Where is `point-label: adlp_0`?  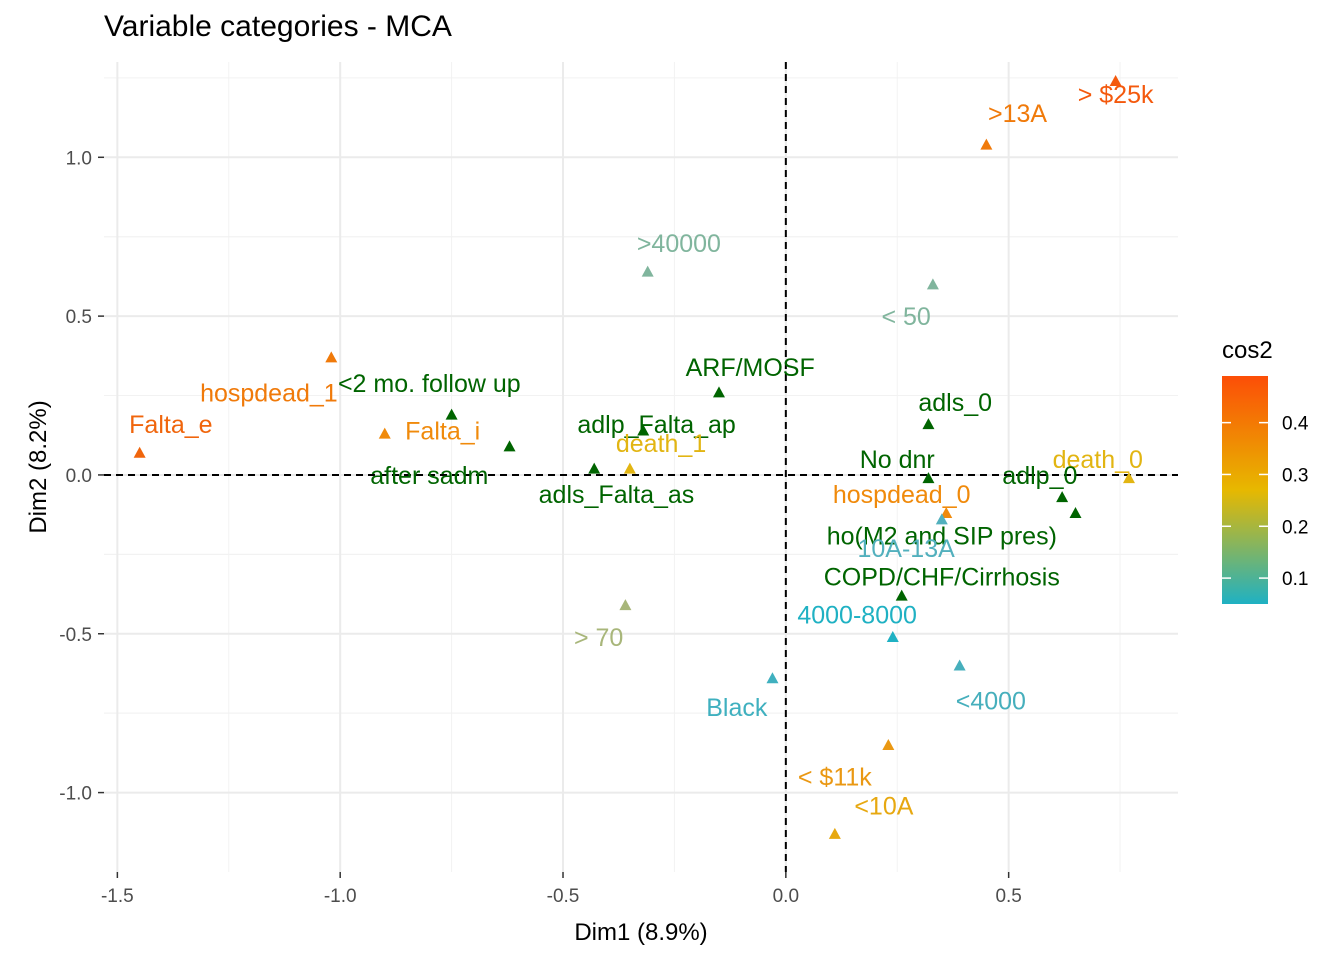 point-label: adlp_0 is located at coordinates (1039, 476).